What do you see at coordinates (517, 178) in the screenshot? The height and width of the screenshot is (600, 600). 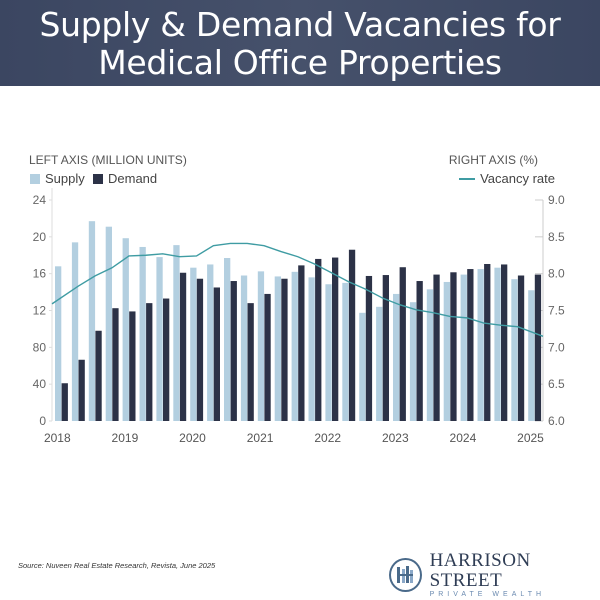 I see `legend-label: Vacancy rate` at bounding box center [517, 178].